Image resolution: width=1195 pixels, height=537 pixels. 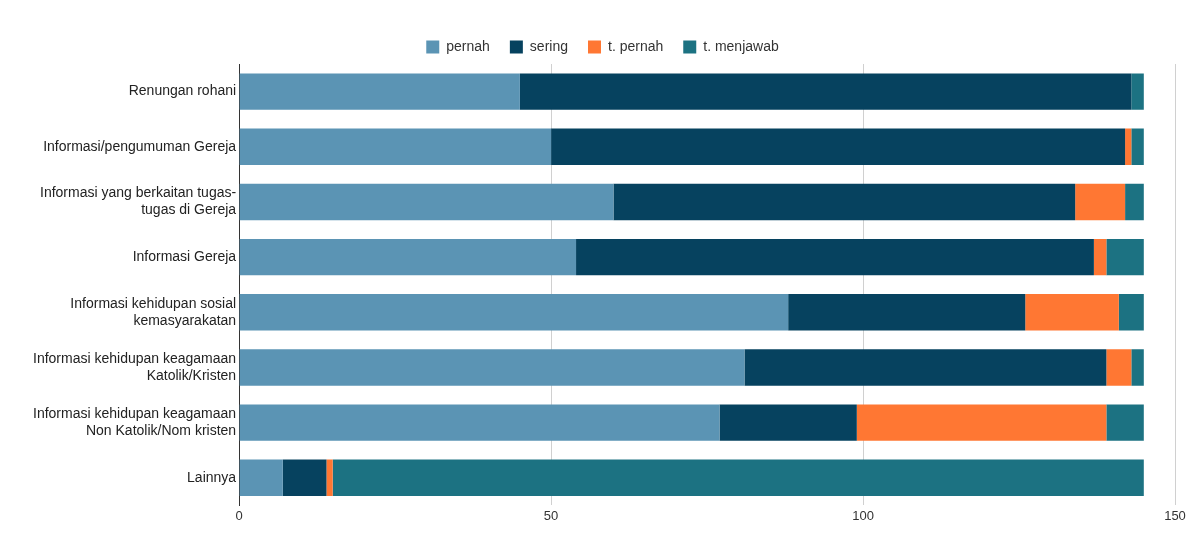 What do you see at coordinates (635, 45) in the screenshot?
I see `legend-label: t. pernah` at bounding box center [635, 45].